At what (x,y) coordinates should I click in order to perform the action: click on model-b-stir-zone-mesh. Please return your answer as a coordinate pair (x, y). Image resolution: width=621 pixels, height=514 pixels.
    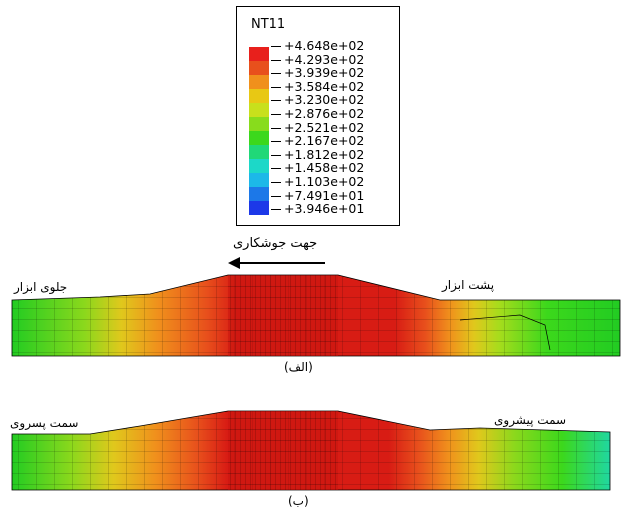
    Looking at the image, I should click on (283, 450).